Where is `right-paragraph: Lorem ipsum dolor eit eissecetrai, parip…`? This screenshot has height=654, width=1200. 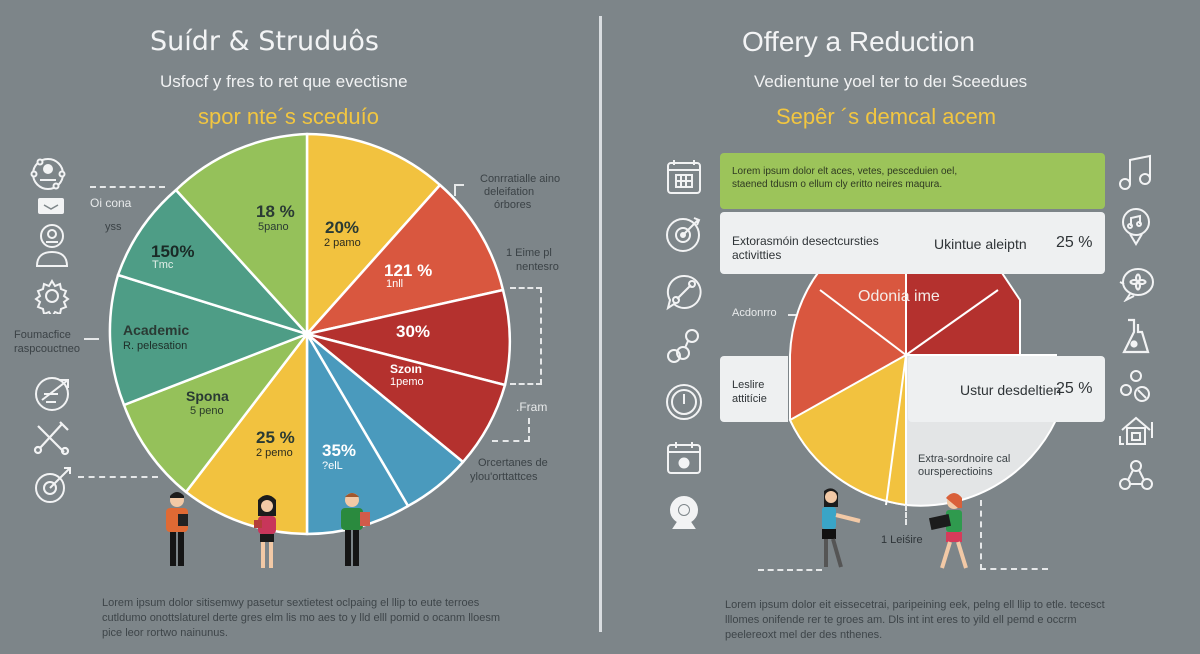
right-paragraph: Lorem ipsum dolor eit eissecetrai, parip… is located at coordinates (915, 620).